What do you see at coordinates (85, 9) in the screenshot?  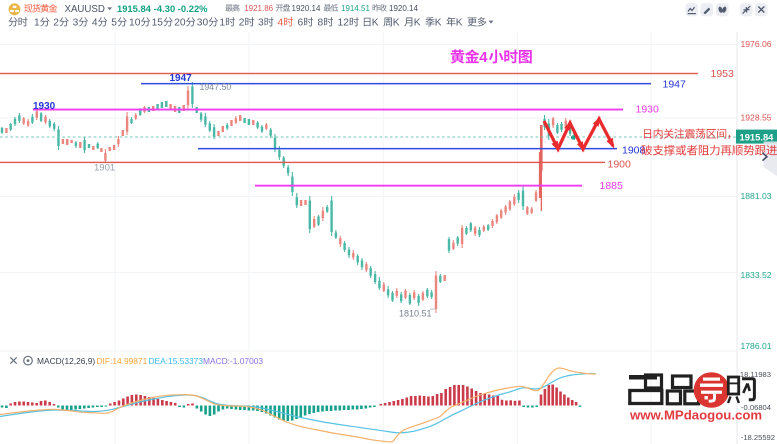 I see `svg-text: XAUUSD` at bounding box center [85, 9].